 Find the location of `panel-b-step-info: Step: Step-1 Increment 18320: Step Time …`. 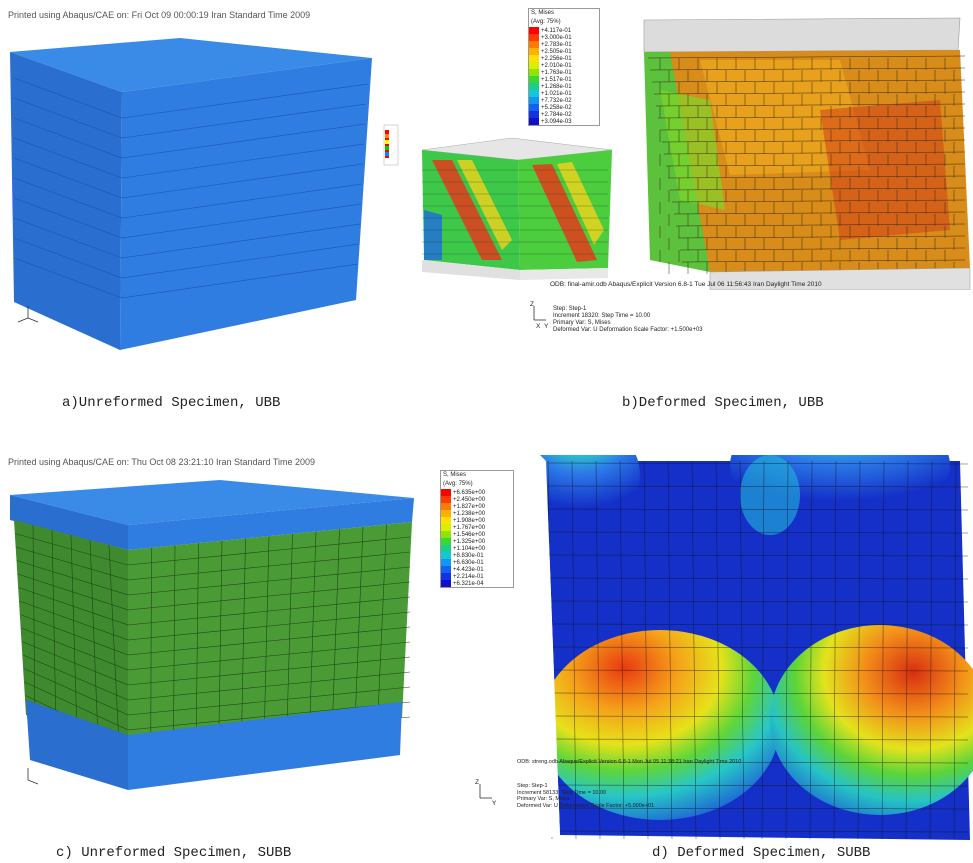

panel-b-step-info: Step: Step-1 Increment 18320: Step Time … is located at coordinates (628, 320).